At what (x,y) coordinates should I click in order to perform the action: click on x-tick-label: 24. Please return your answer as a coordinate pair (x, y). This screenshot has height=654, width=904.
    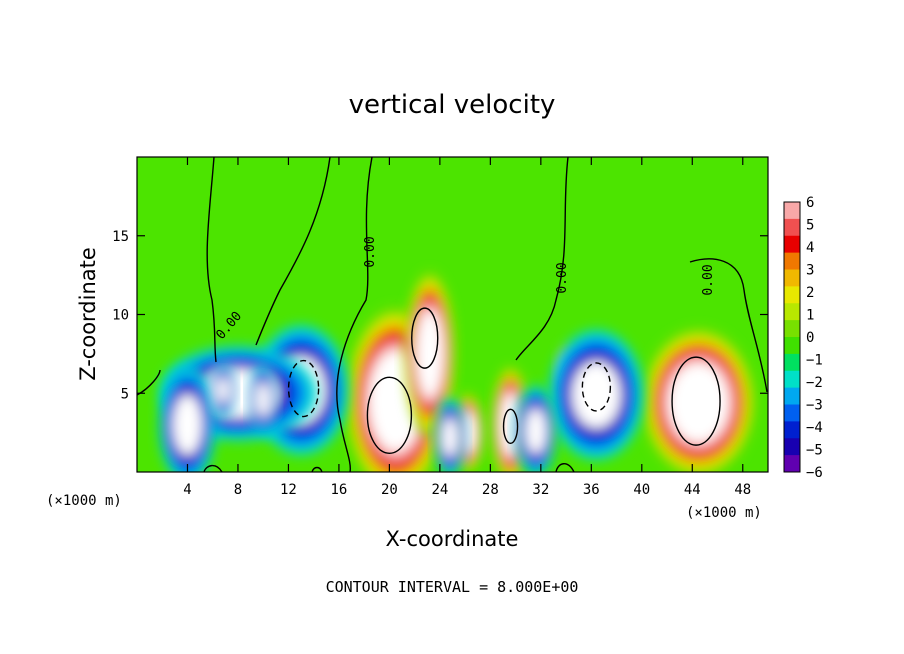
    Looking at the image, I should click on (439, 490).